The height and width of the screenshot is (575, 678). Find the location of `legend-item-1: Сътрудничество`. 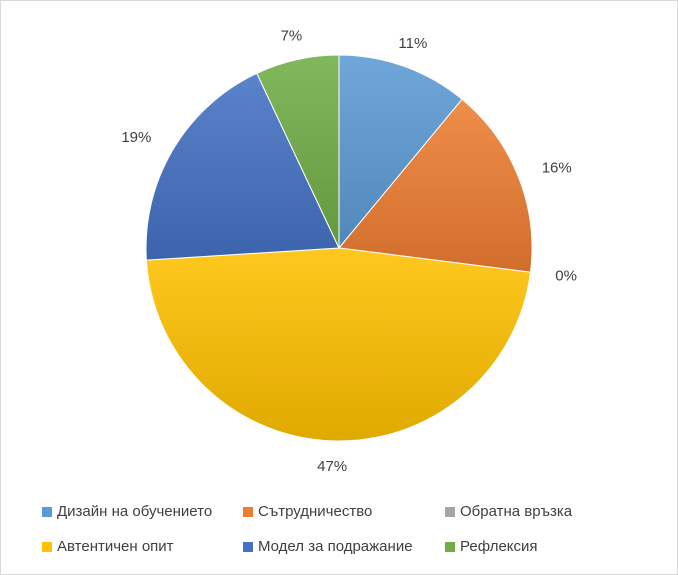

legend-item-1: Сътрудничество is located at coordinates (307, 511).